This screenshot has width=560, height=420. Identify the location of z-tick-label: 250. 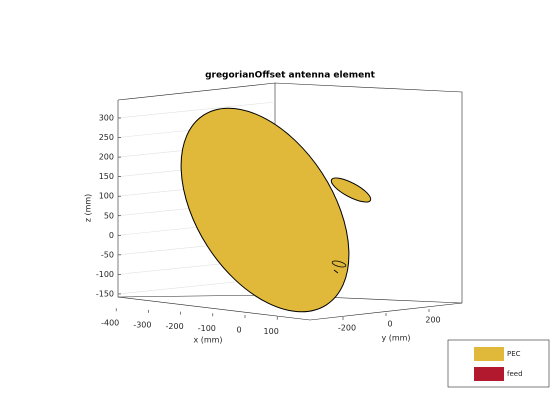
(106, 137).